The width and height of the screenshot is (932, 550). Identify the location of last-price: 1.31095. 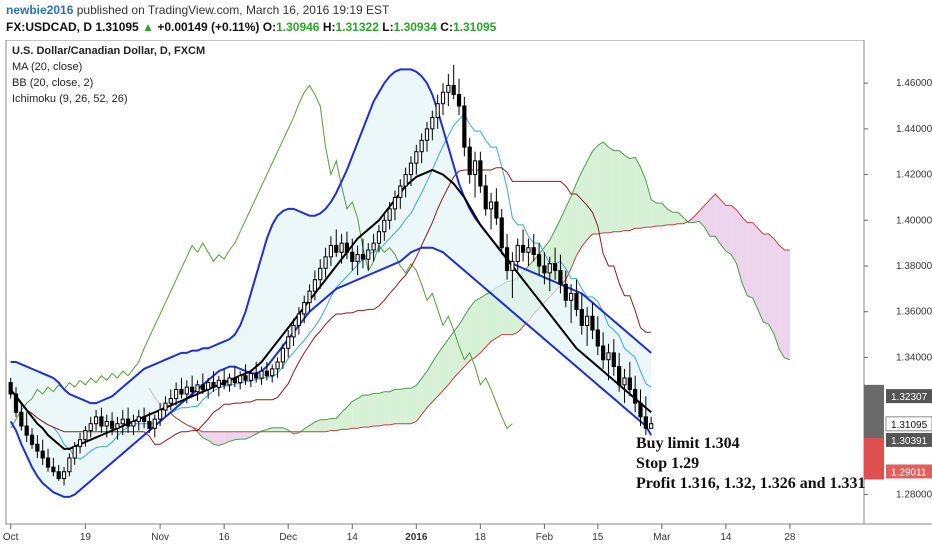
(117, 27).